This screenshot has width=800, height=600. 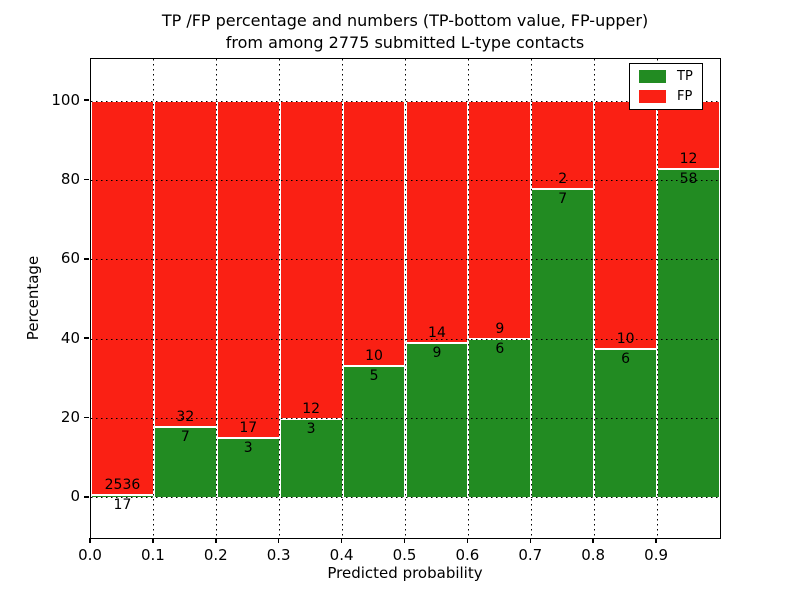 I want to click on fp-count-label: 2536, so click(x=122, y=485).